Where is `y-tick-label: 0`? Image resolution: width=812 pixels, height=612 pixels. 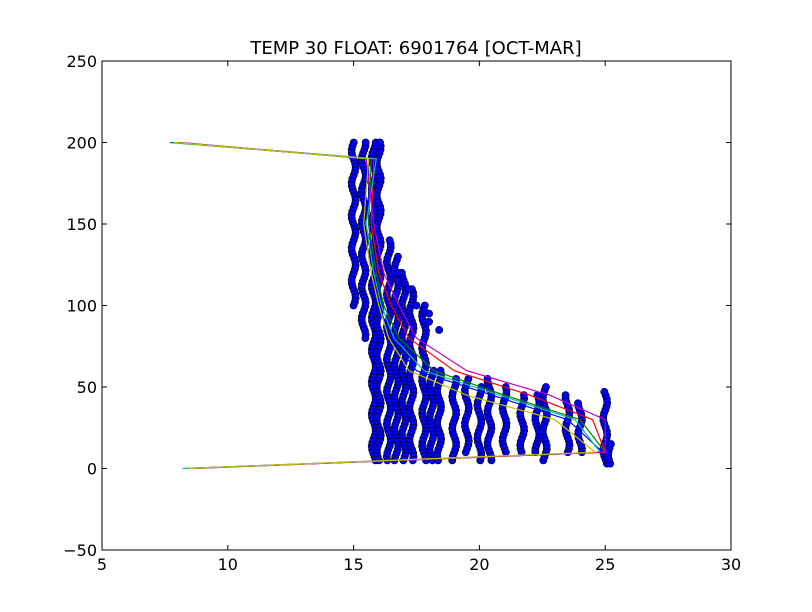
y-tick-label: 0 is located at coordinates (92, 469).